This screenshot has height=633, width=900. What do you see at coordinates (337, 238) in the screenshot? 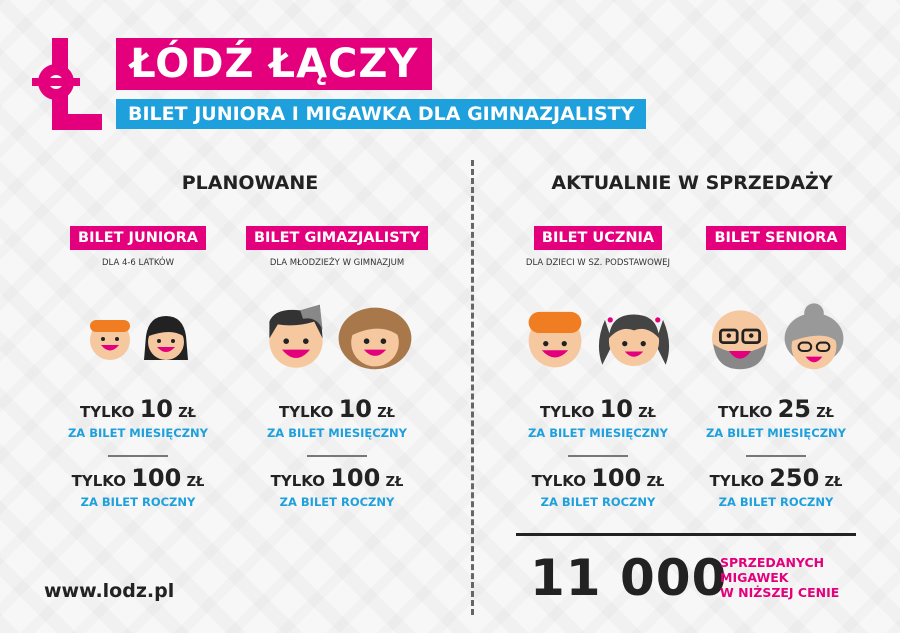
I see `ticket-label: BILET GIMAZJALISTY` at bounding box center [337, 238].